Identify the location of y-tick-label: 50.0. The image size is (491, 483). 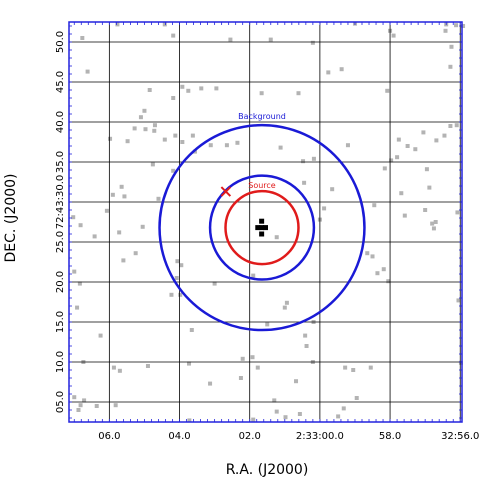
(60, 42).